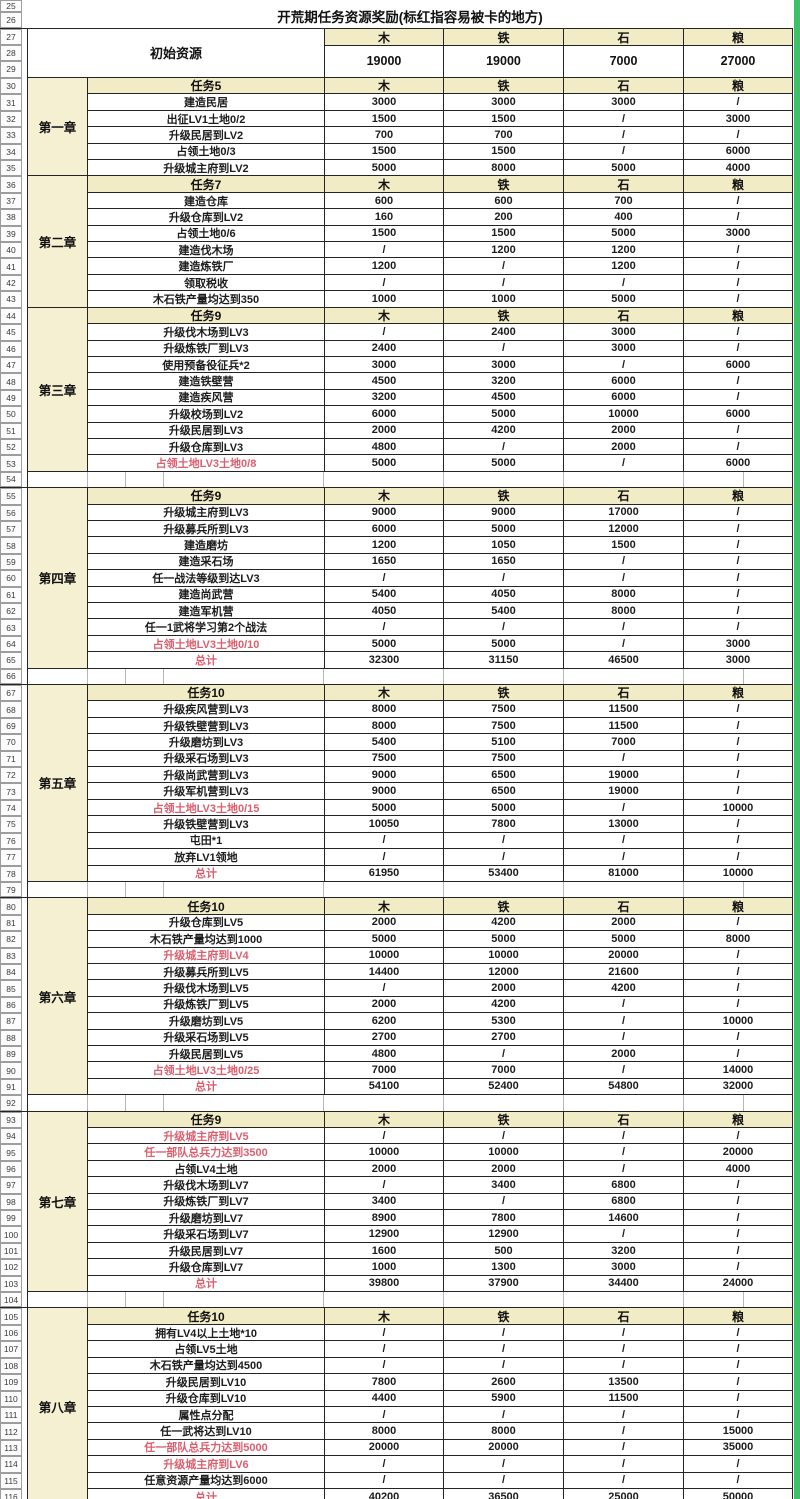  Describe the element at coordinates (206, 1431) in the screenshot. I see `cell-task: 任一武将达到LV10` at that location.